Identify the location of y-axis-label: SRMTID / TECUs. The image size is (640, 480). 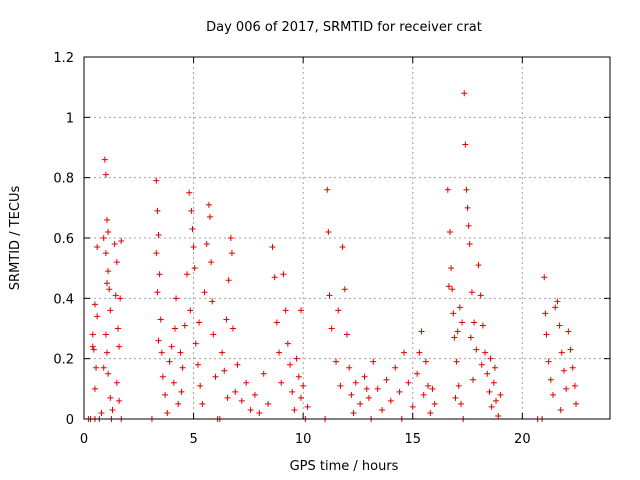
(15, 238).